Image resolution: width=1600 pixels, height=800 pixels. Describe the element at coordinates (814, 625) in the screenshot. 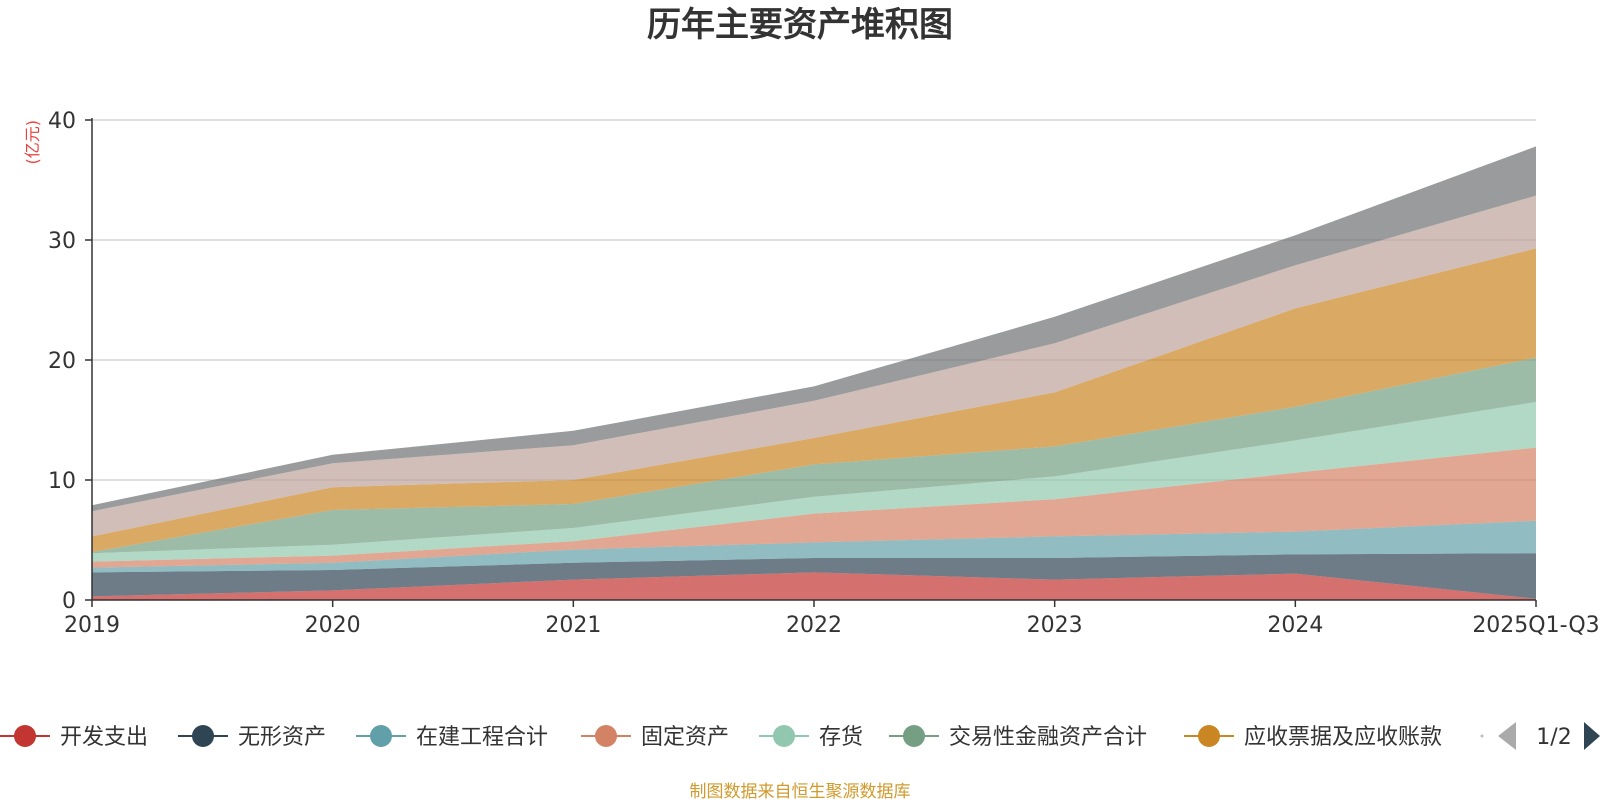

I see `x-tick-label: 2022` at that location.